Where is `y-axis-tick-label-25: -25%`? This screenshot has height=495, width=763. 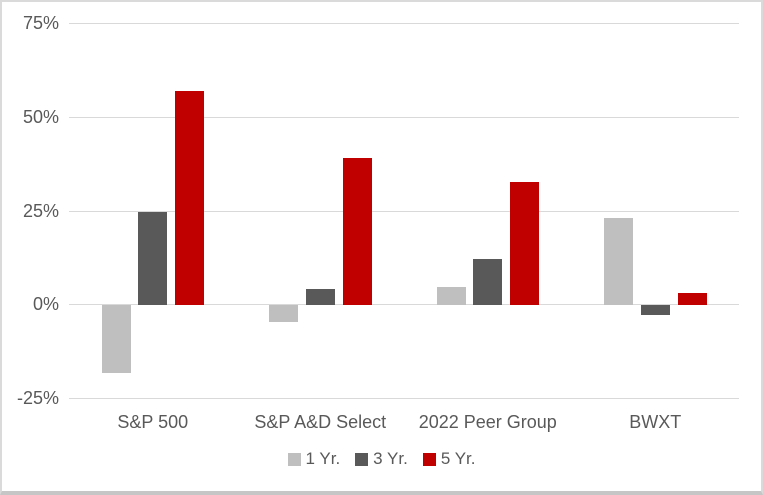 y-axis-tick-label-25: -25% is located at coordinates (37, 398).